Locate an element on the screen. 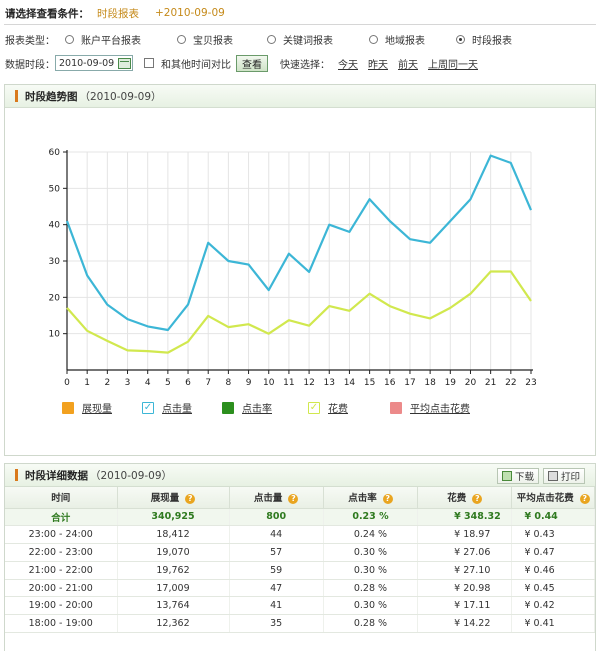  cell: ¥ 348.32 is located at coordinates (465, 517).